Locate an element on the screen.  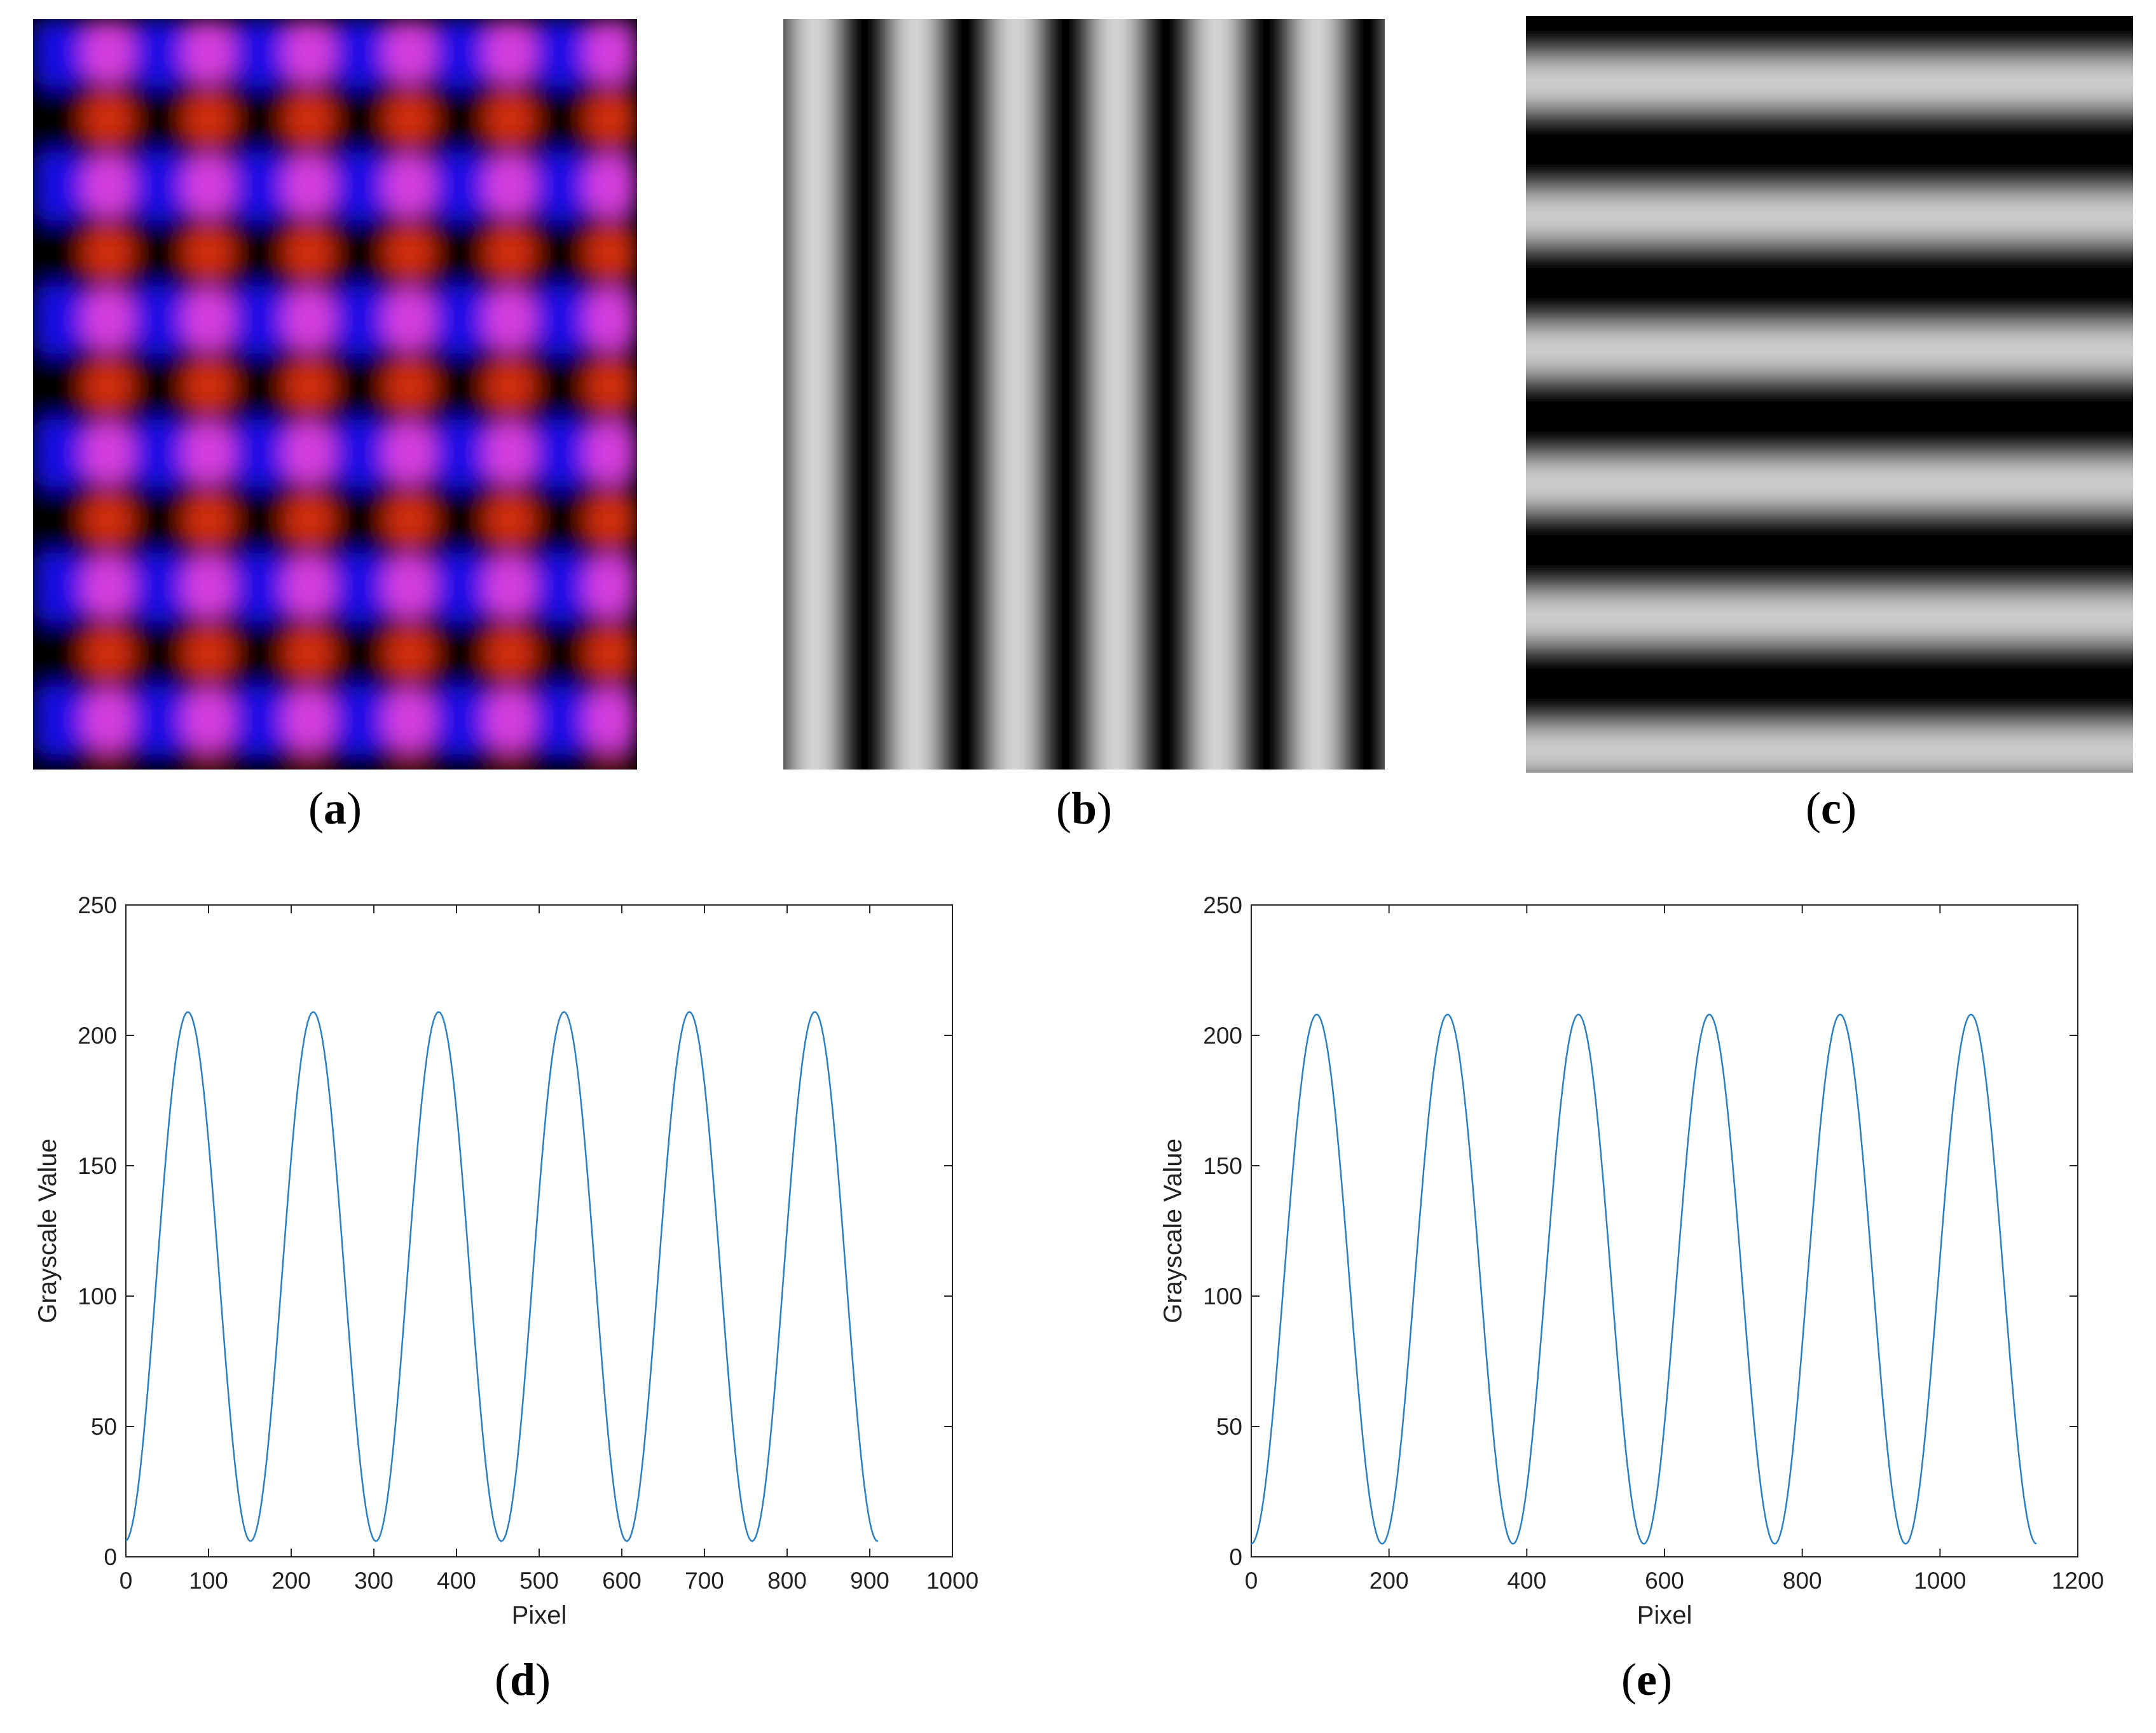
plot-d-xtick-label: 300 is located at coordinates (374, 1581).